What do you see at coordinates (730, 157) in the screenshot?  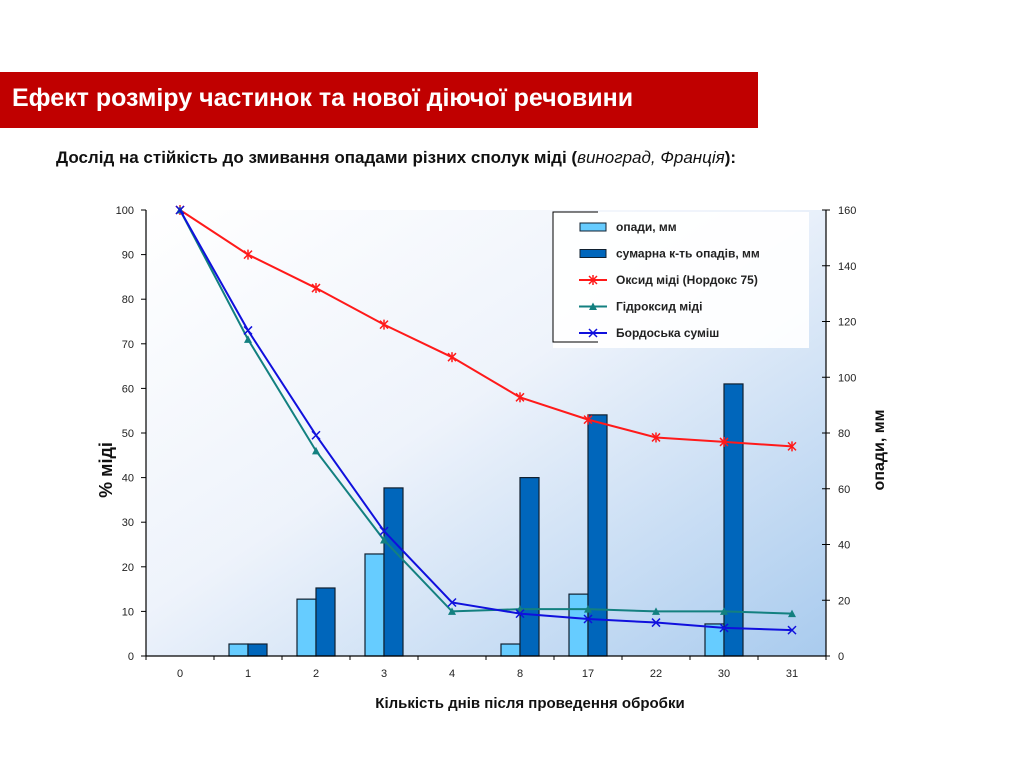 I see `subtitle-end: ):` at bounding box center [730, 157].